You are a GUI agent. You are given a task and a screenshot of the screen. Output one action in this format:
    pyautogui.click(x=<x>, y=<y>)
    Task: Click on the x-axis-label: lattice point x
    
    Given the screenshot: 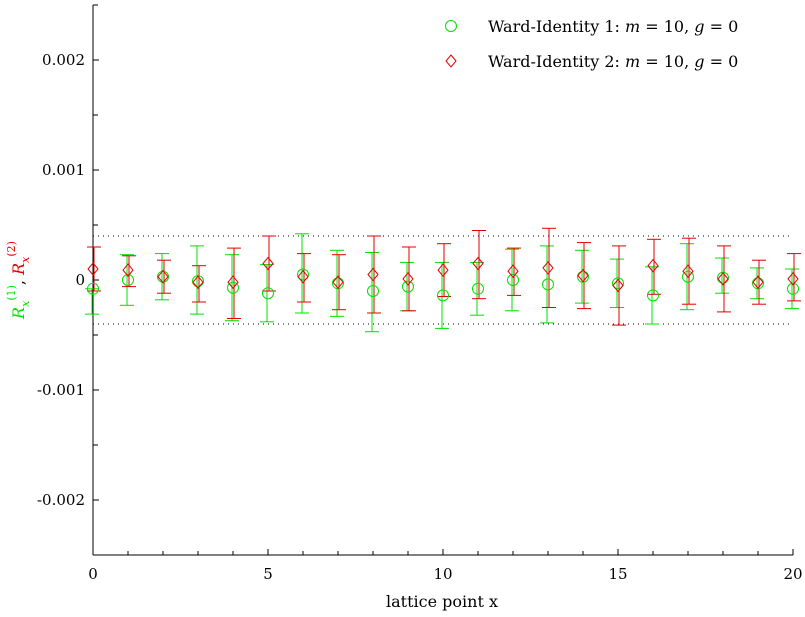 What is the action you would take?
    pyautogui.click(x=442, y=601)
    